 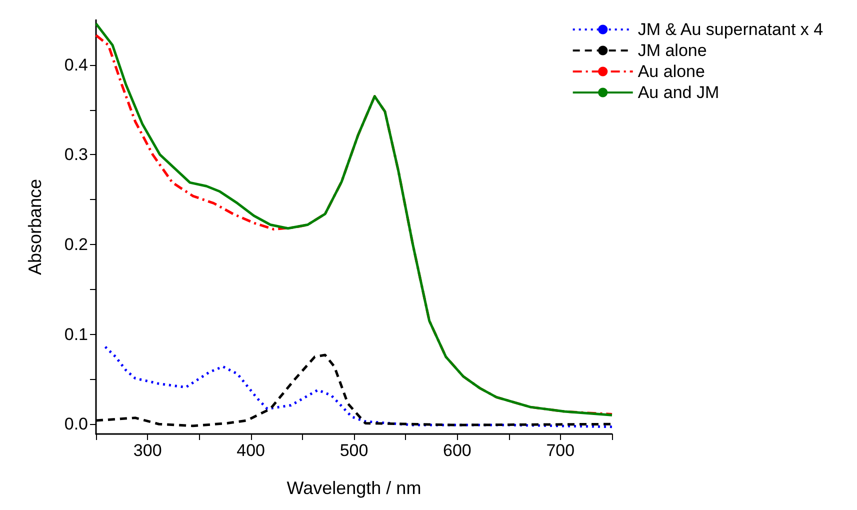 I want to click on x-tick-label: 400, so click(x=250, y=450).